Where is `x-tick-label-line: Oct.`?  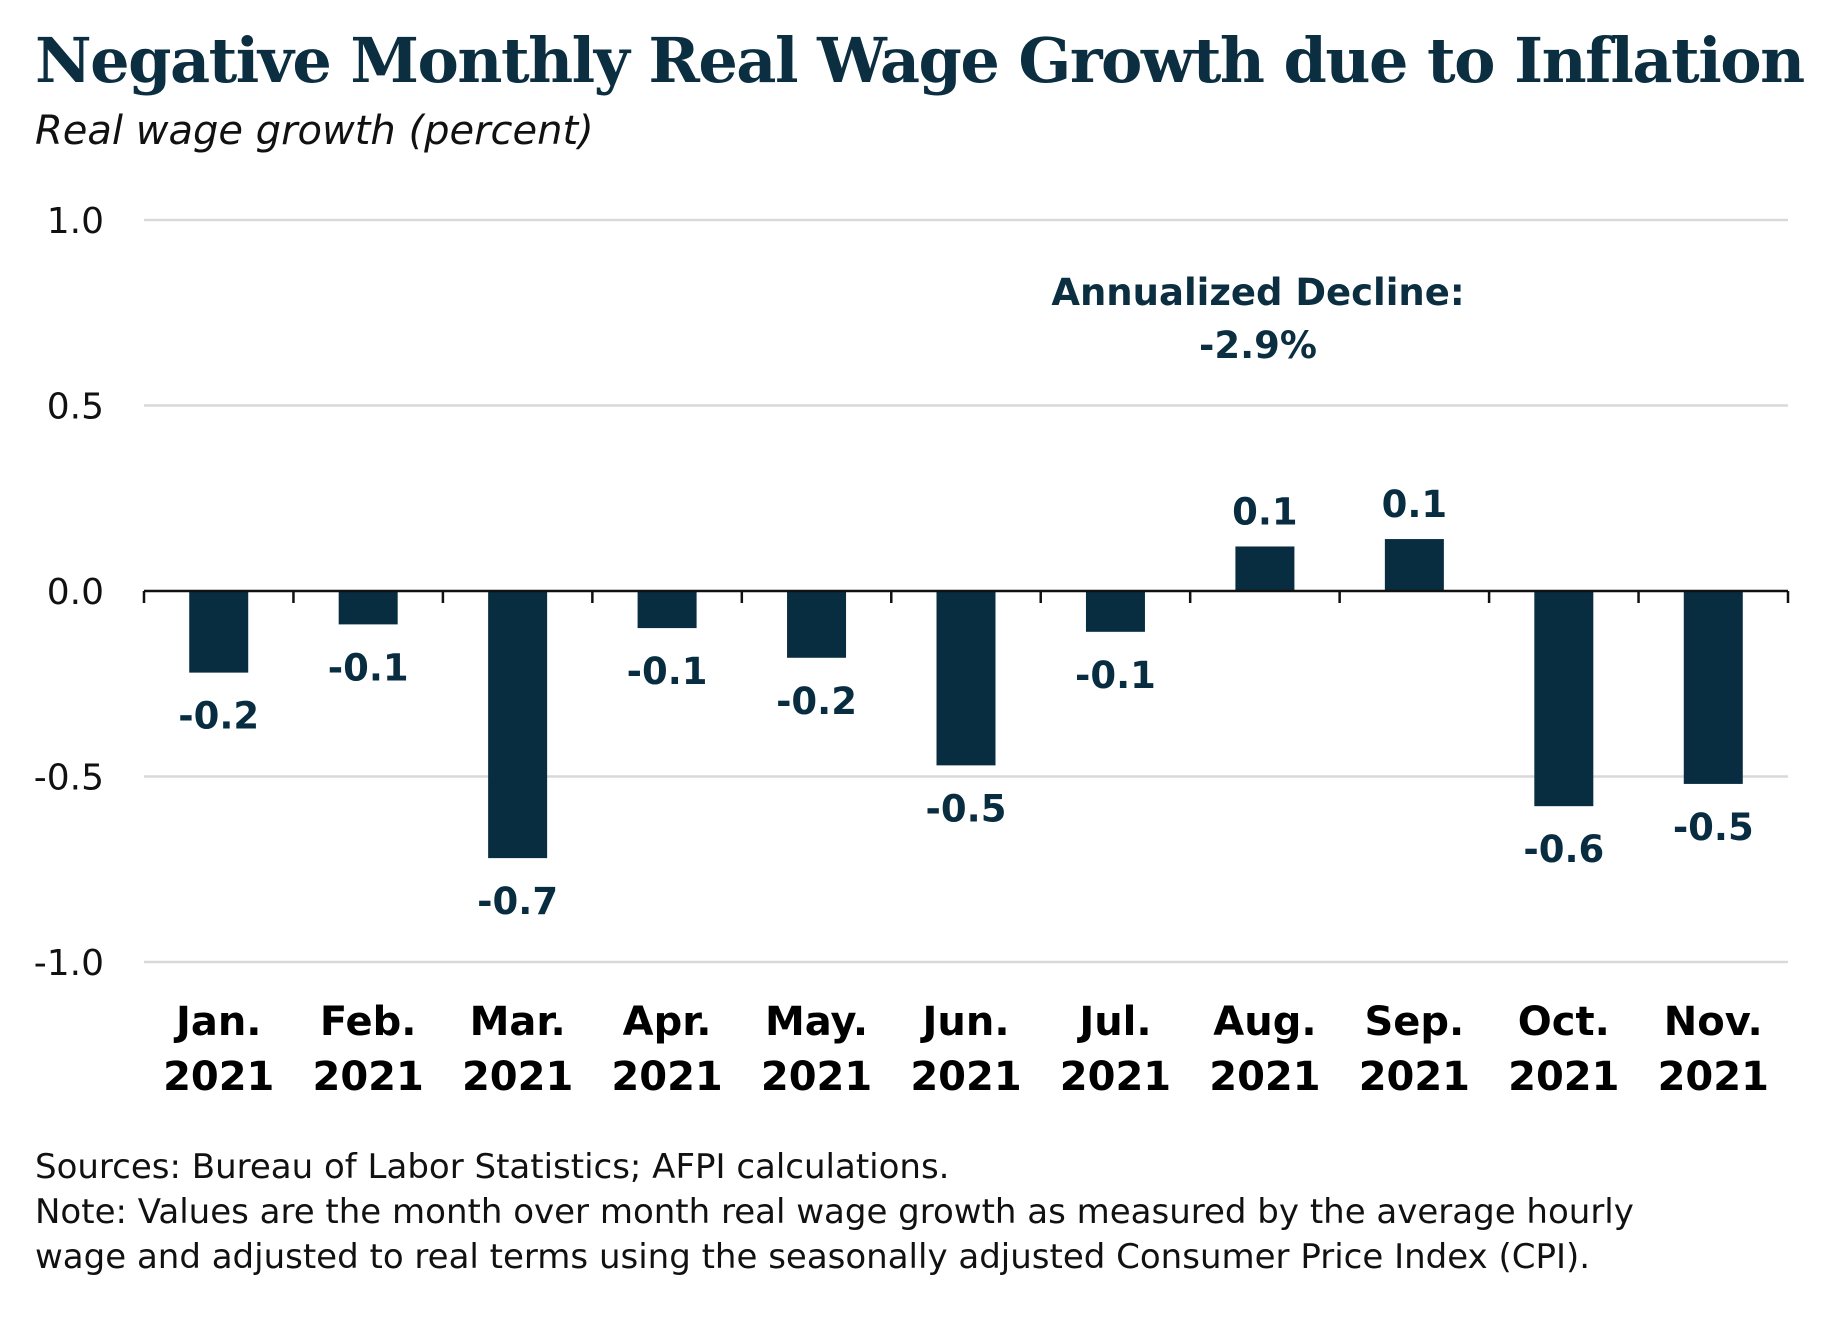
x-tick-label-line: Oct. is located at coordinates (1564, 1022).